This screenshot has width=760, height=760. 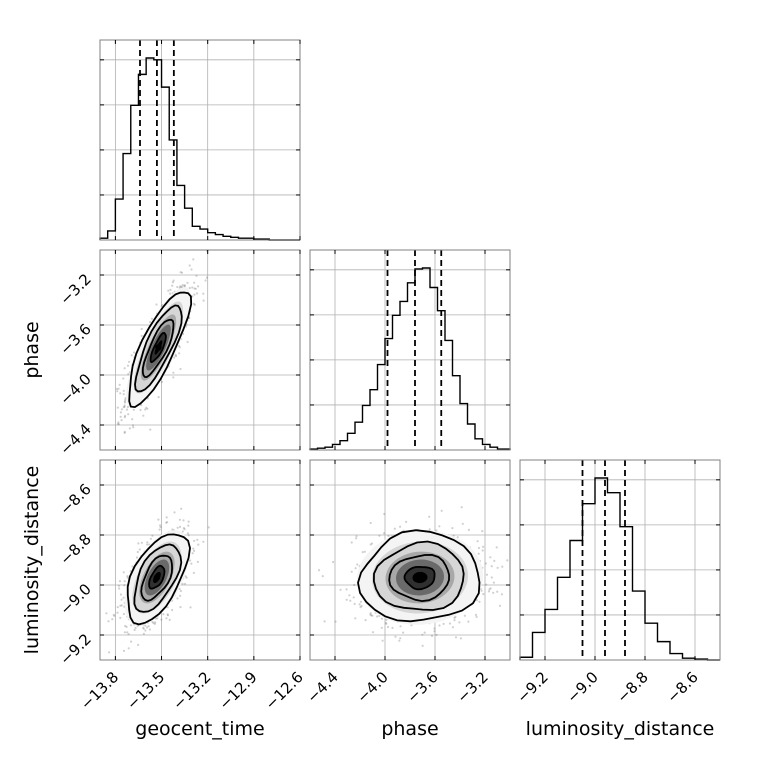 I want to click on x-tick-label: −13.8, so click(x=99, y=690).